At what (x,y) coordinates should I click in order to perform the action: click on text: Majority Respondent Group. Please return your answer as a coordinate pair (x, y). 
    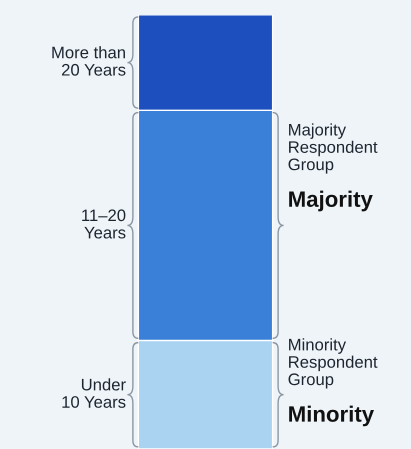
    Looking at the image, I should click on (333, 148).